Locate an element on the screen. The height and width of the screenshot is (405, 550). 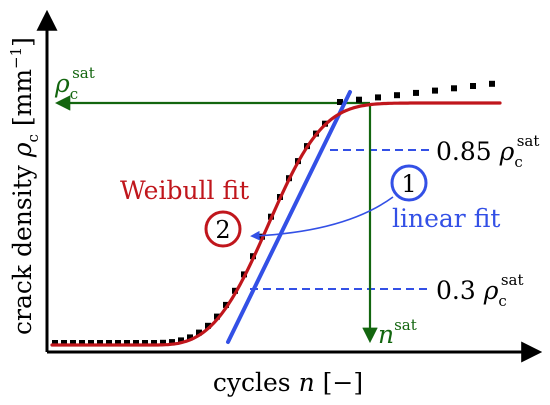
weibull-fit-marker-number: 2 is located at coordinates (222, 230).